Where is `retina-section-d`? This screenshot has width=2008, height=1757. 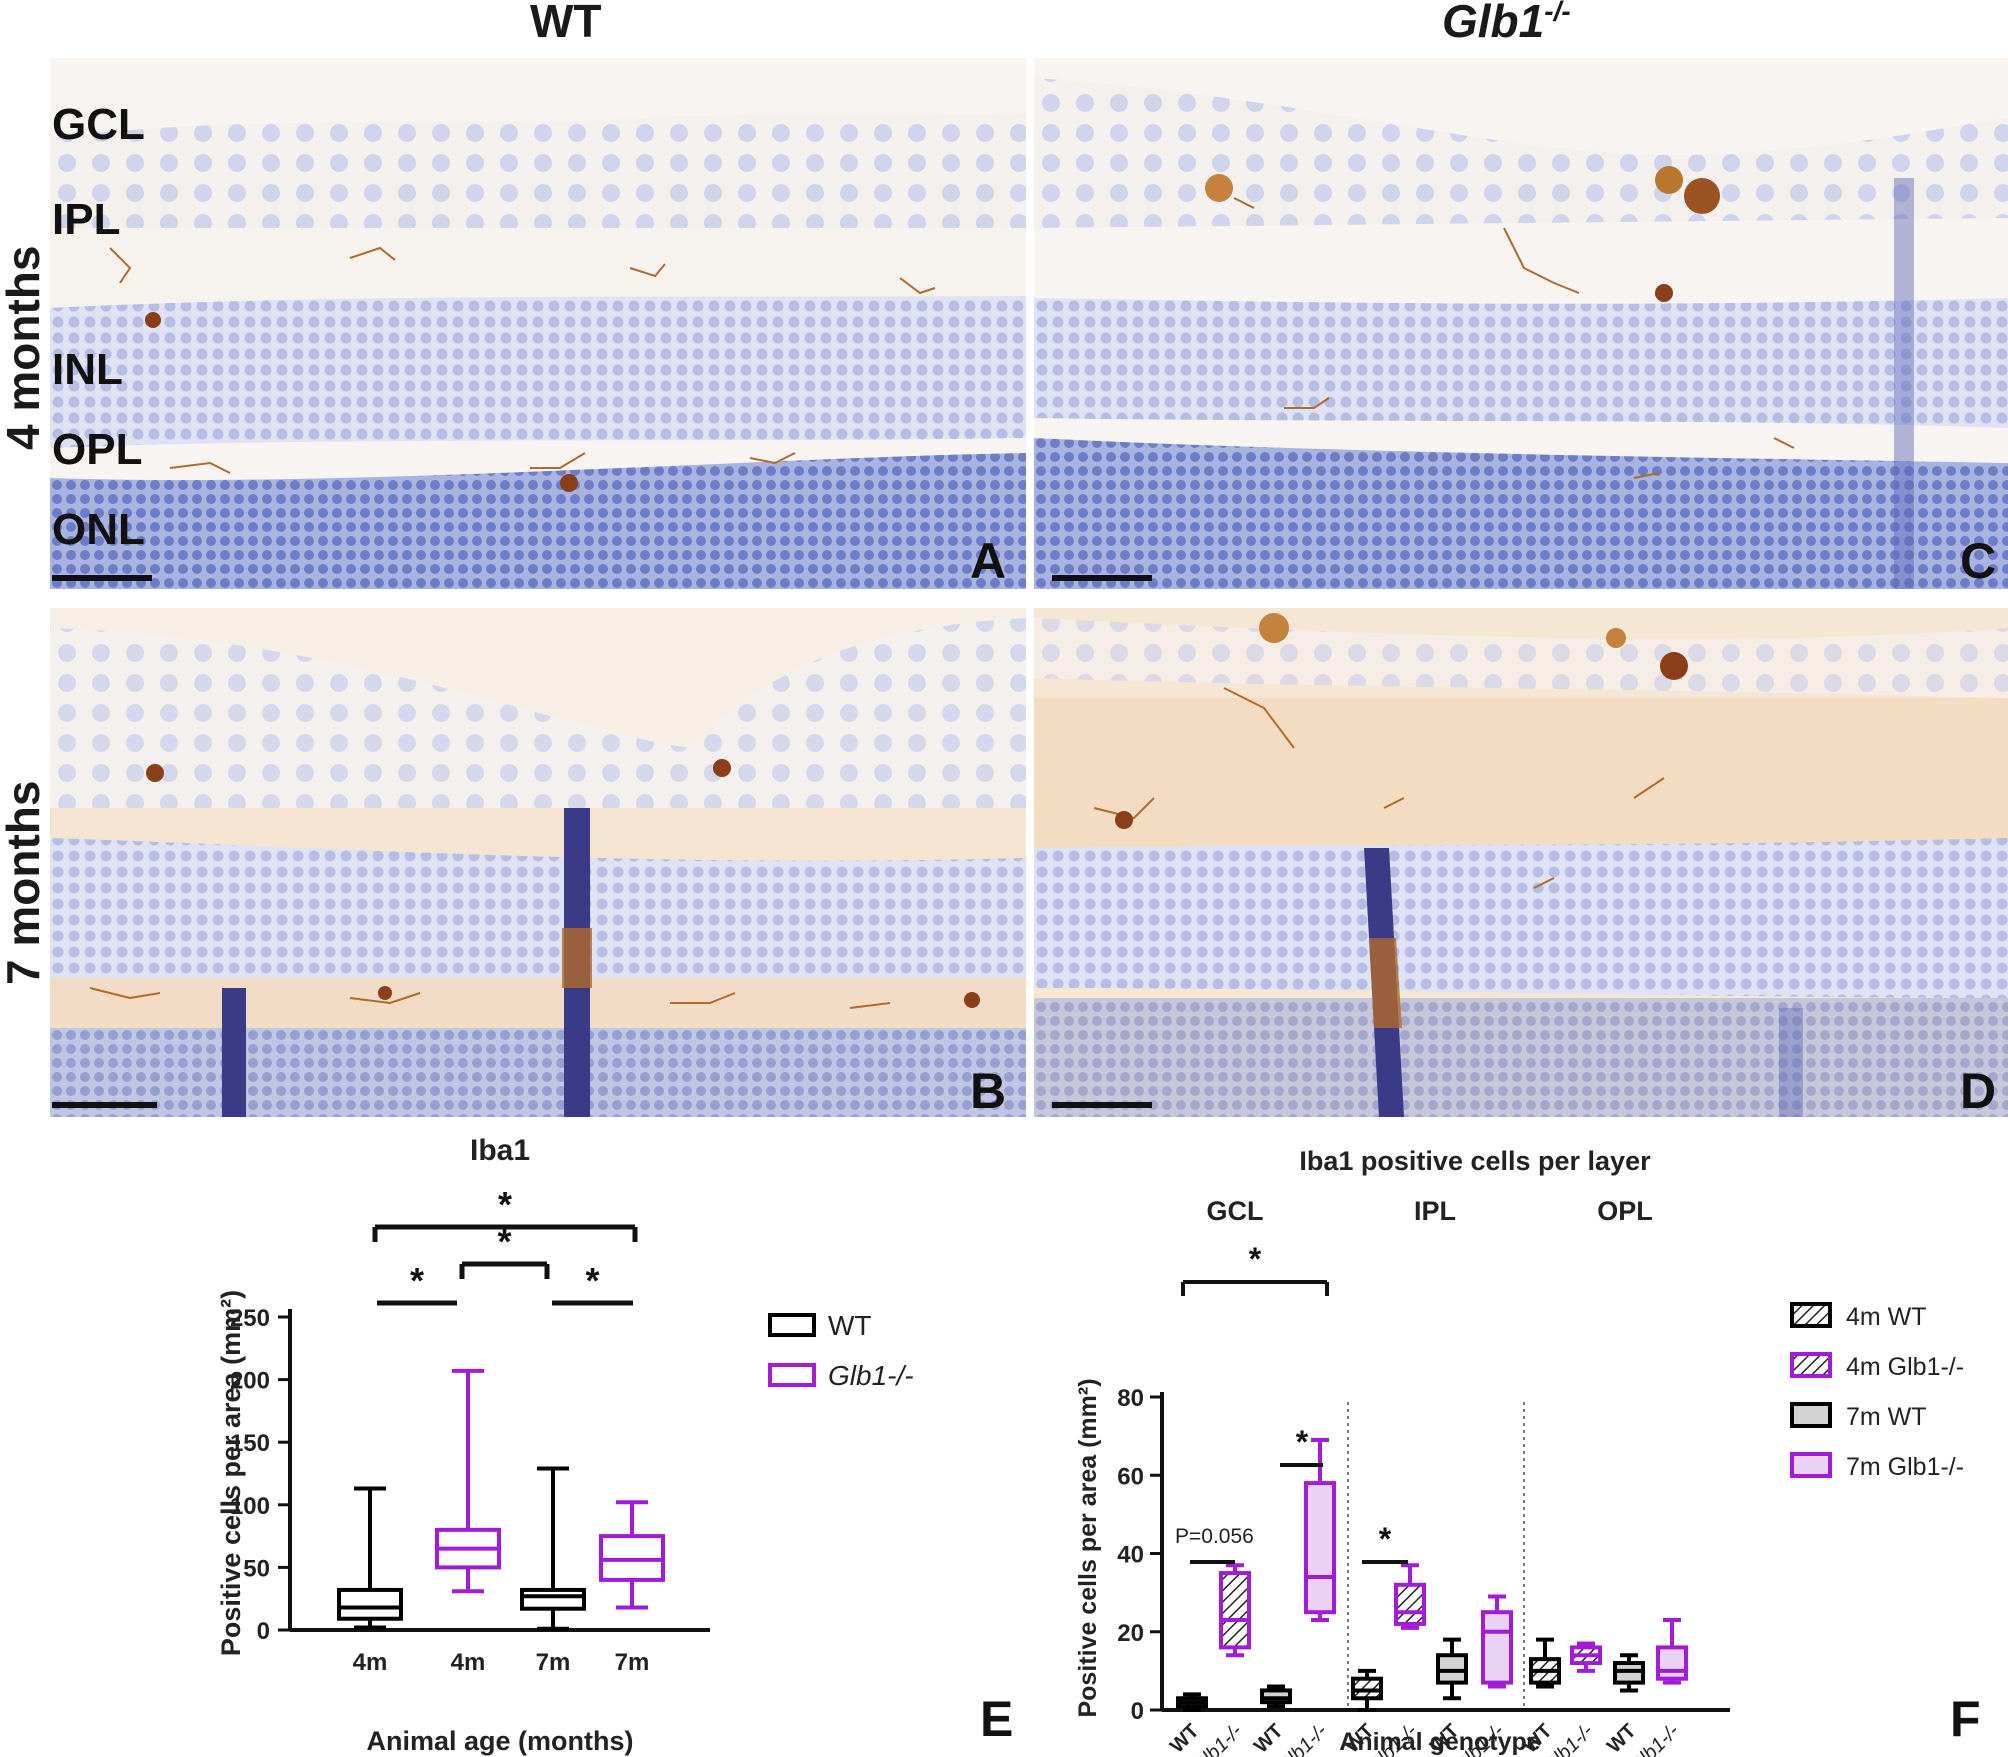 retina-section-d is located at coordinates (1521, 862).